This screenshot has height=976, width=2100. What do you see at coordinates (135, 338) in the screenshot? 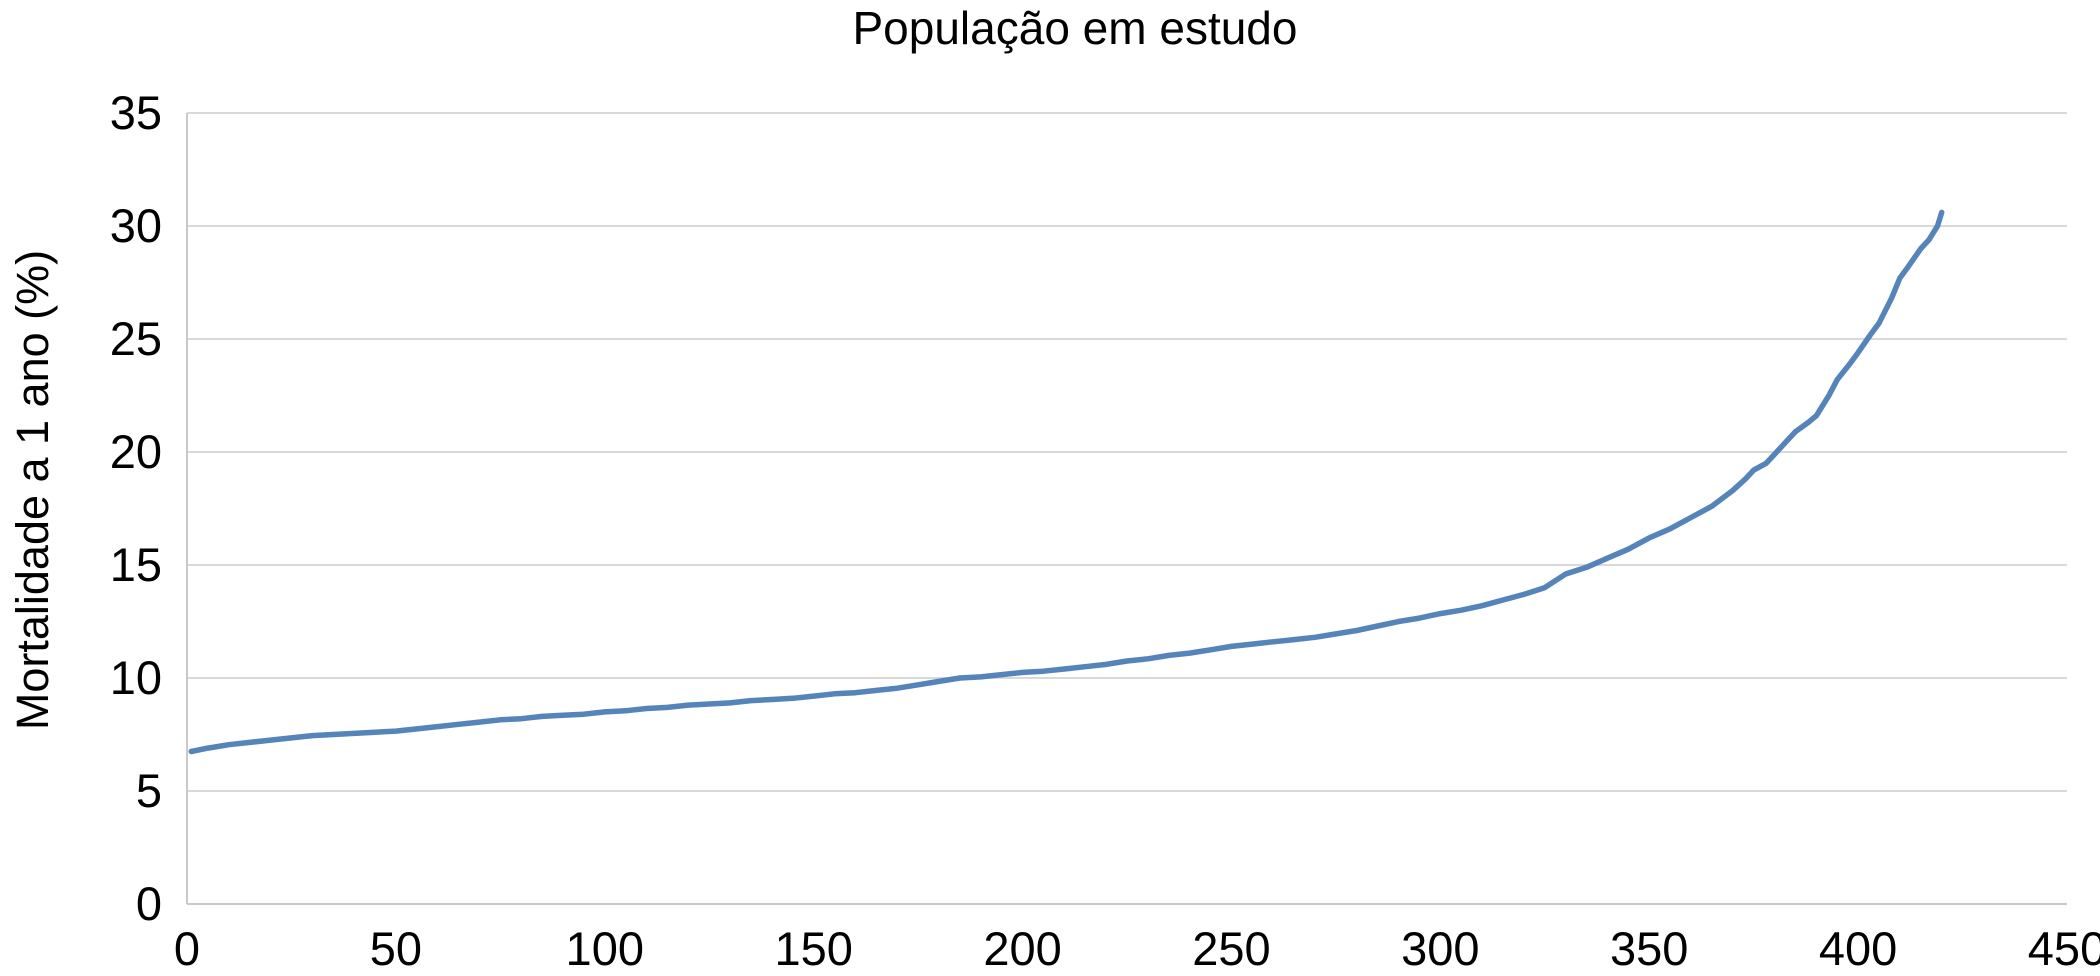
I see `y-tick-label: 25` at bounding box center [135, 338].